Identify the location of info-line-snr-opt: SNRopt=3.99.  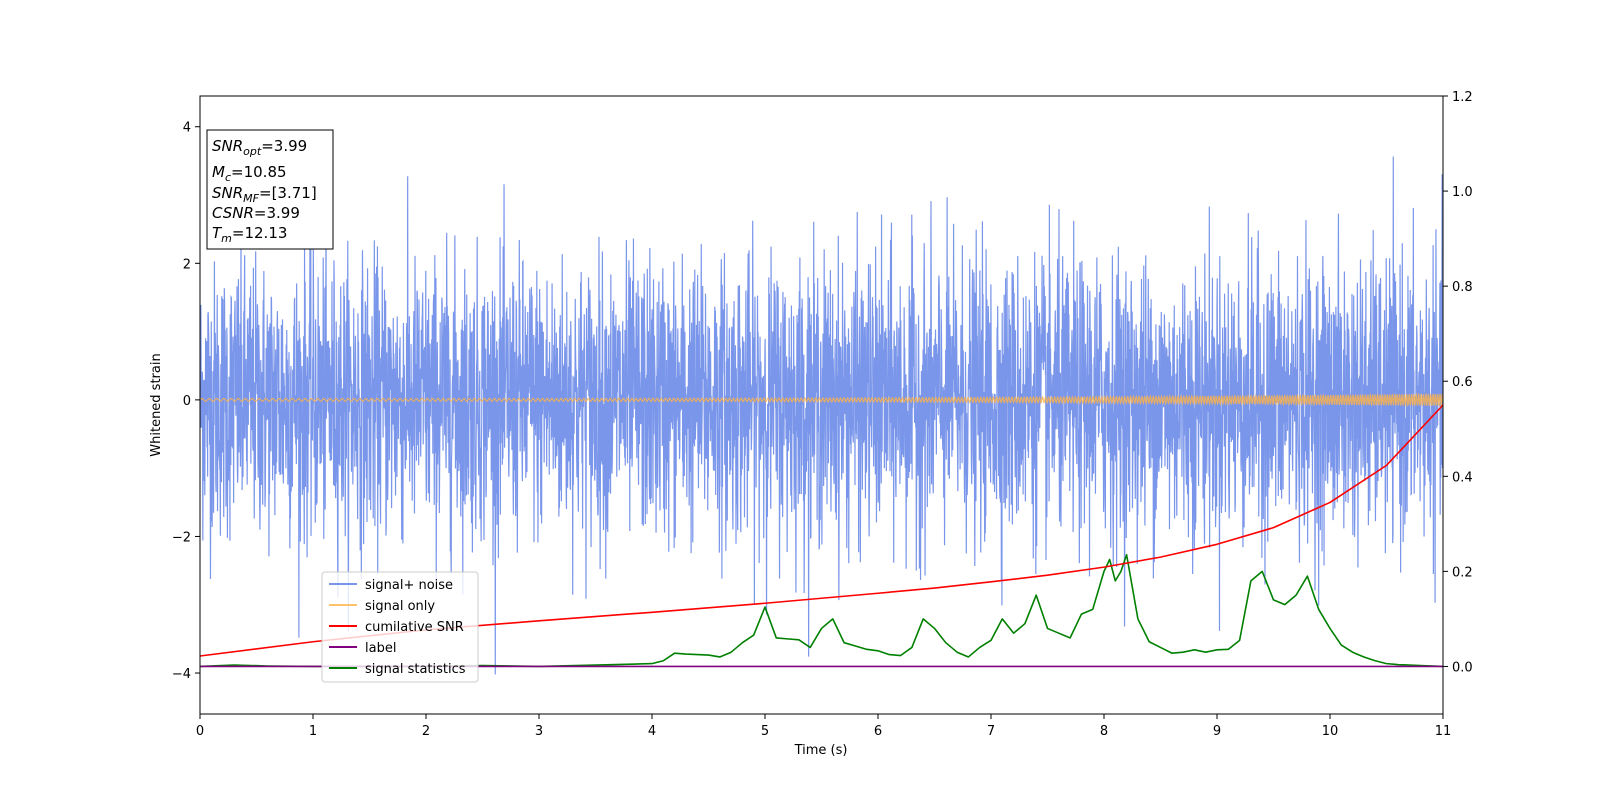
(259, 147).